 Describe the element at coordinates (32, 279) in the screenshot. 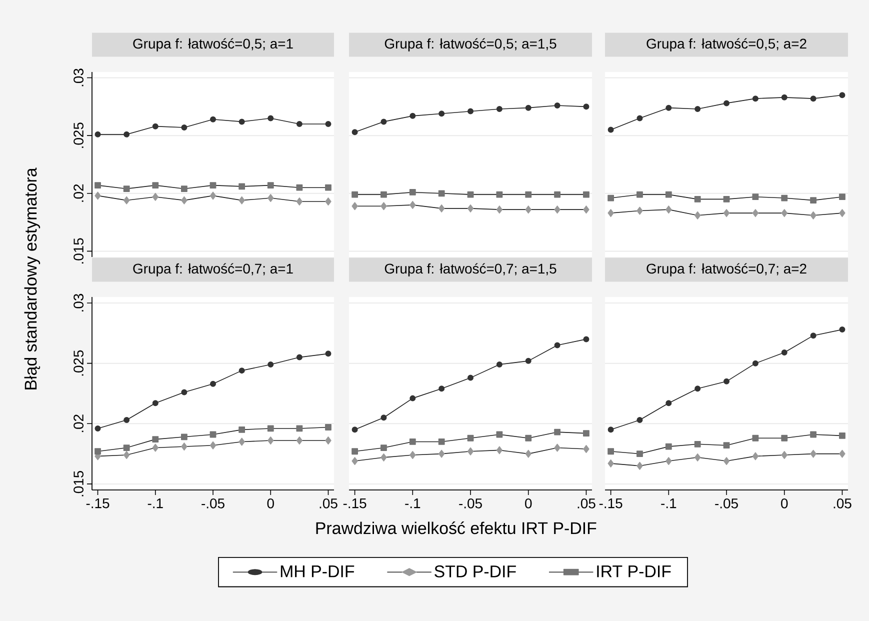

I see `y-axis-title: Błąd standardowy estymatora` at that location.